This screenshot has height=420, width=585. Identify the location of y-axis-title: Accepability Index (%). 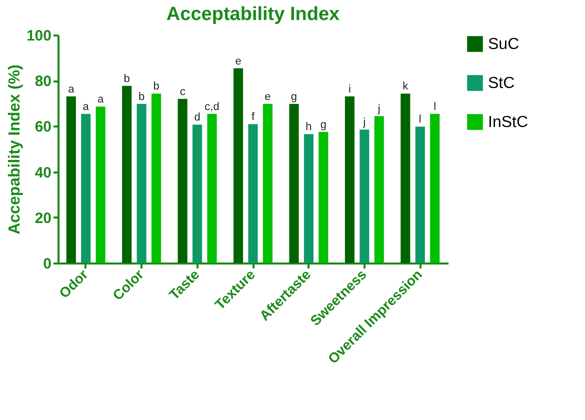
(15, 149).